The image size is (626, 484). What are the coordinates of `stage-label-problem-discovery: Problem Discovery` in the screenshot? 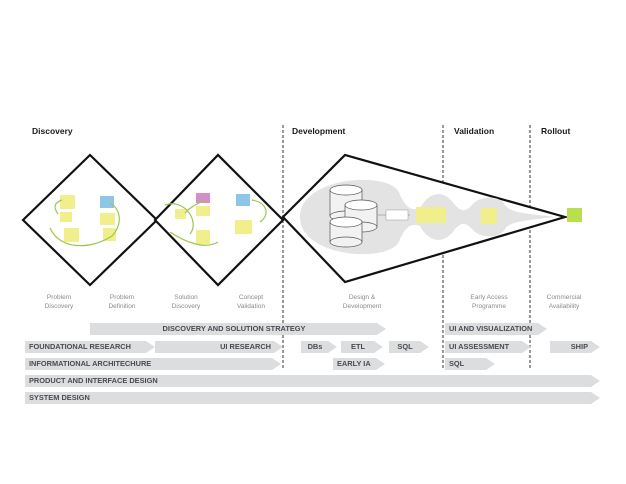 It's located at (59, 302).